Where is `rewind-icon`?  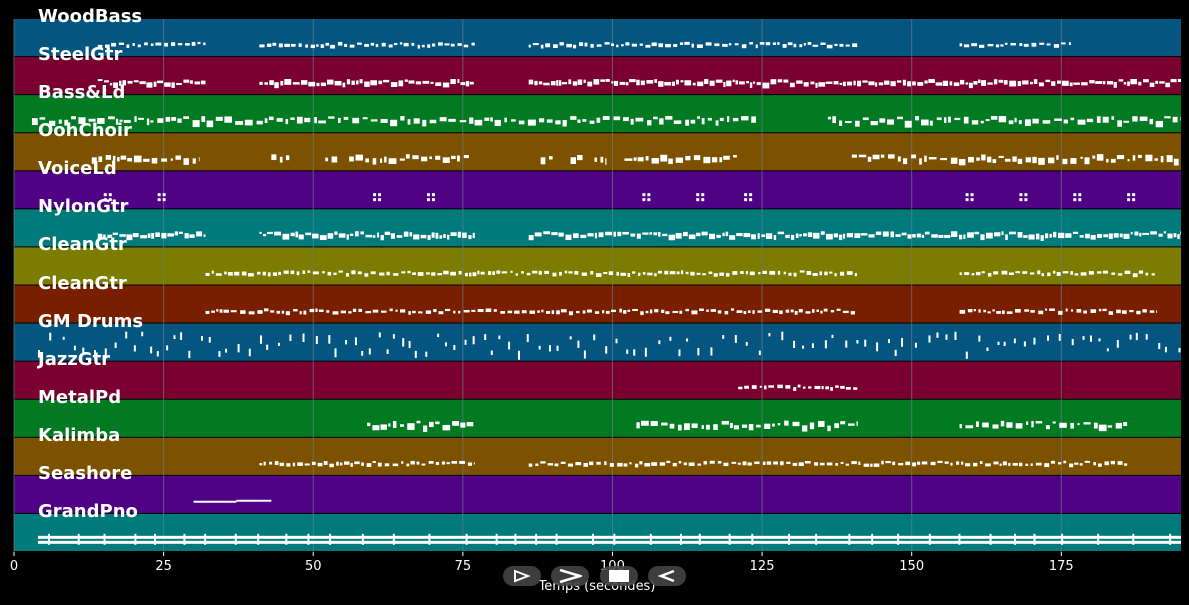
rewind-icon is located at coordinates (666, 576).